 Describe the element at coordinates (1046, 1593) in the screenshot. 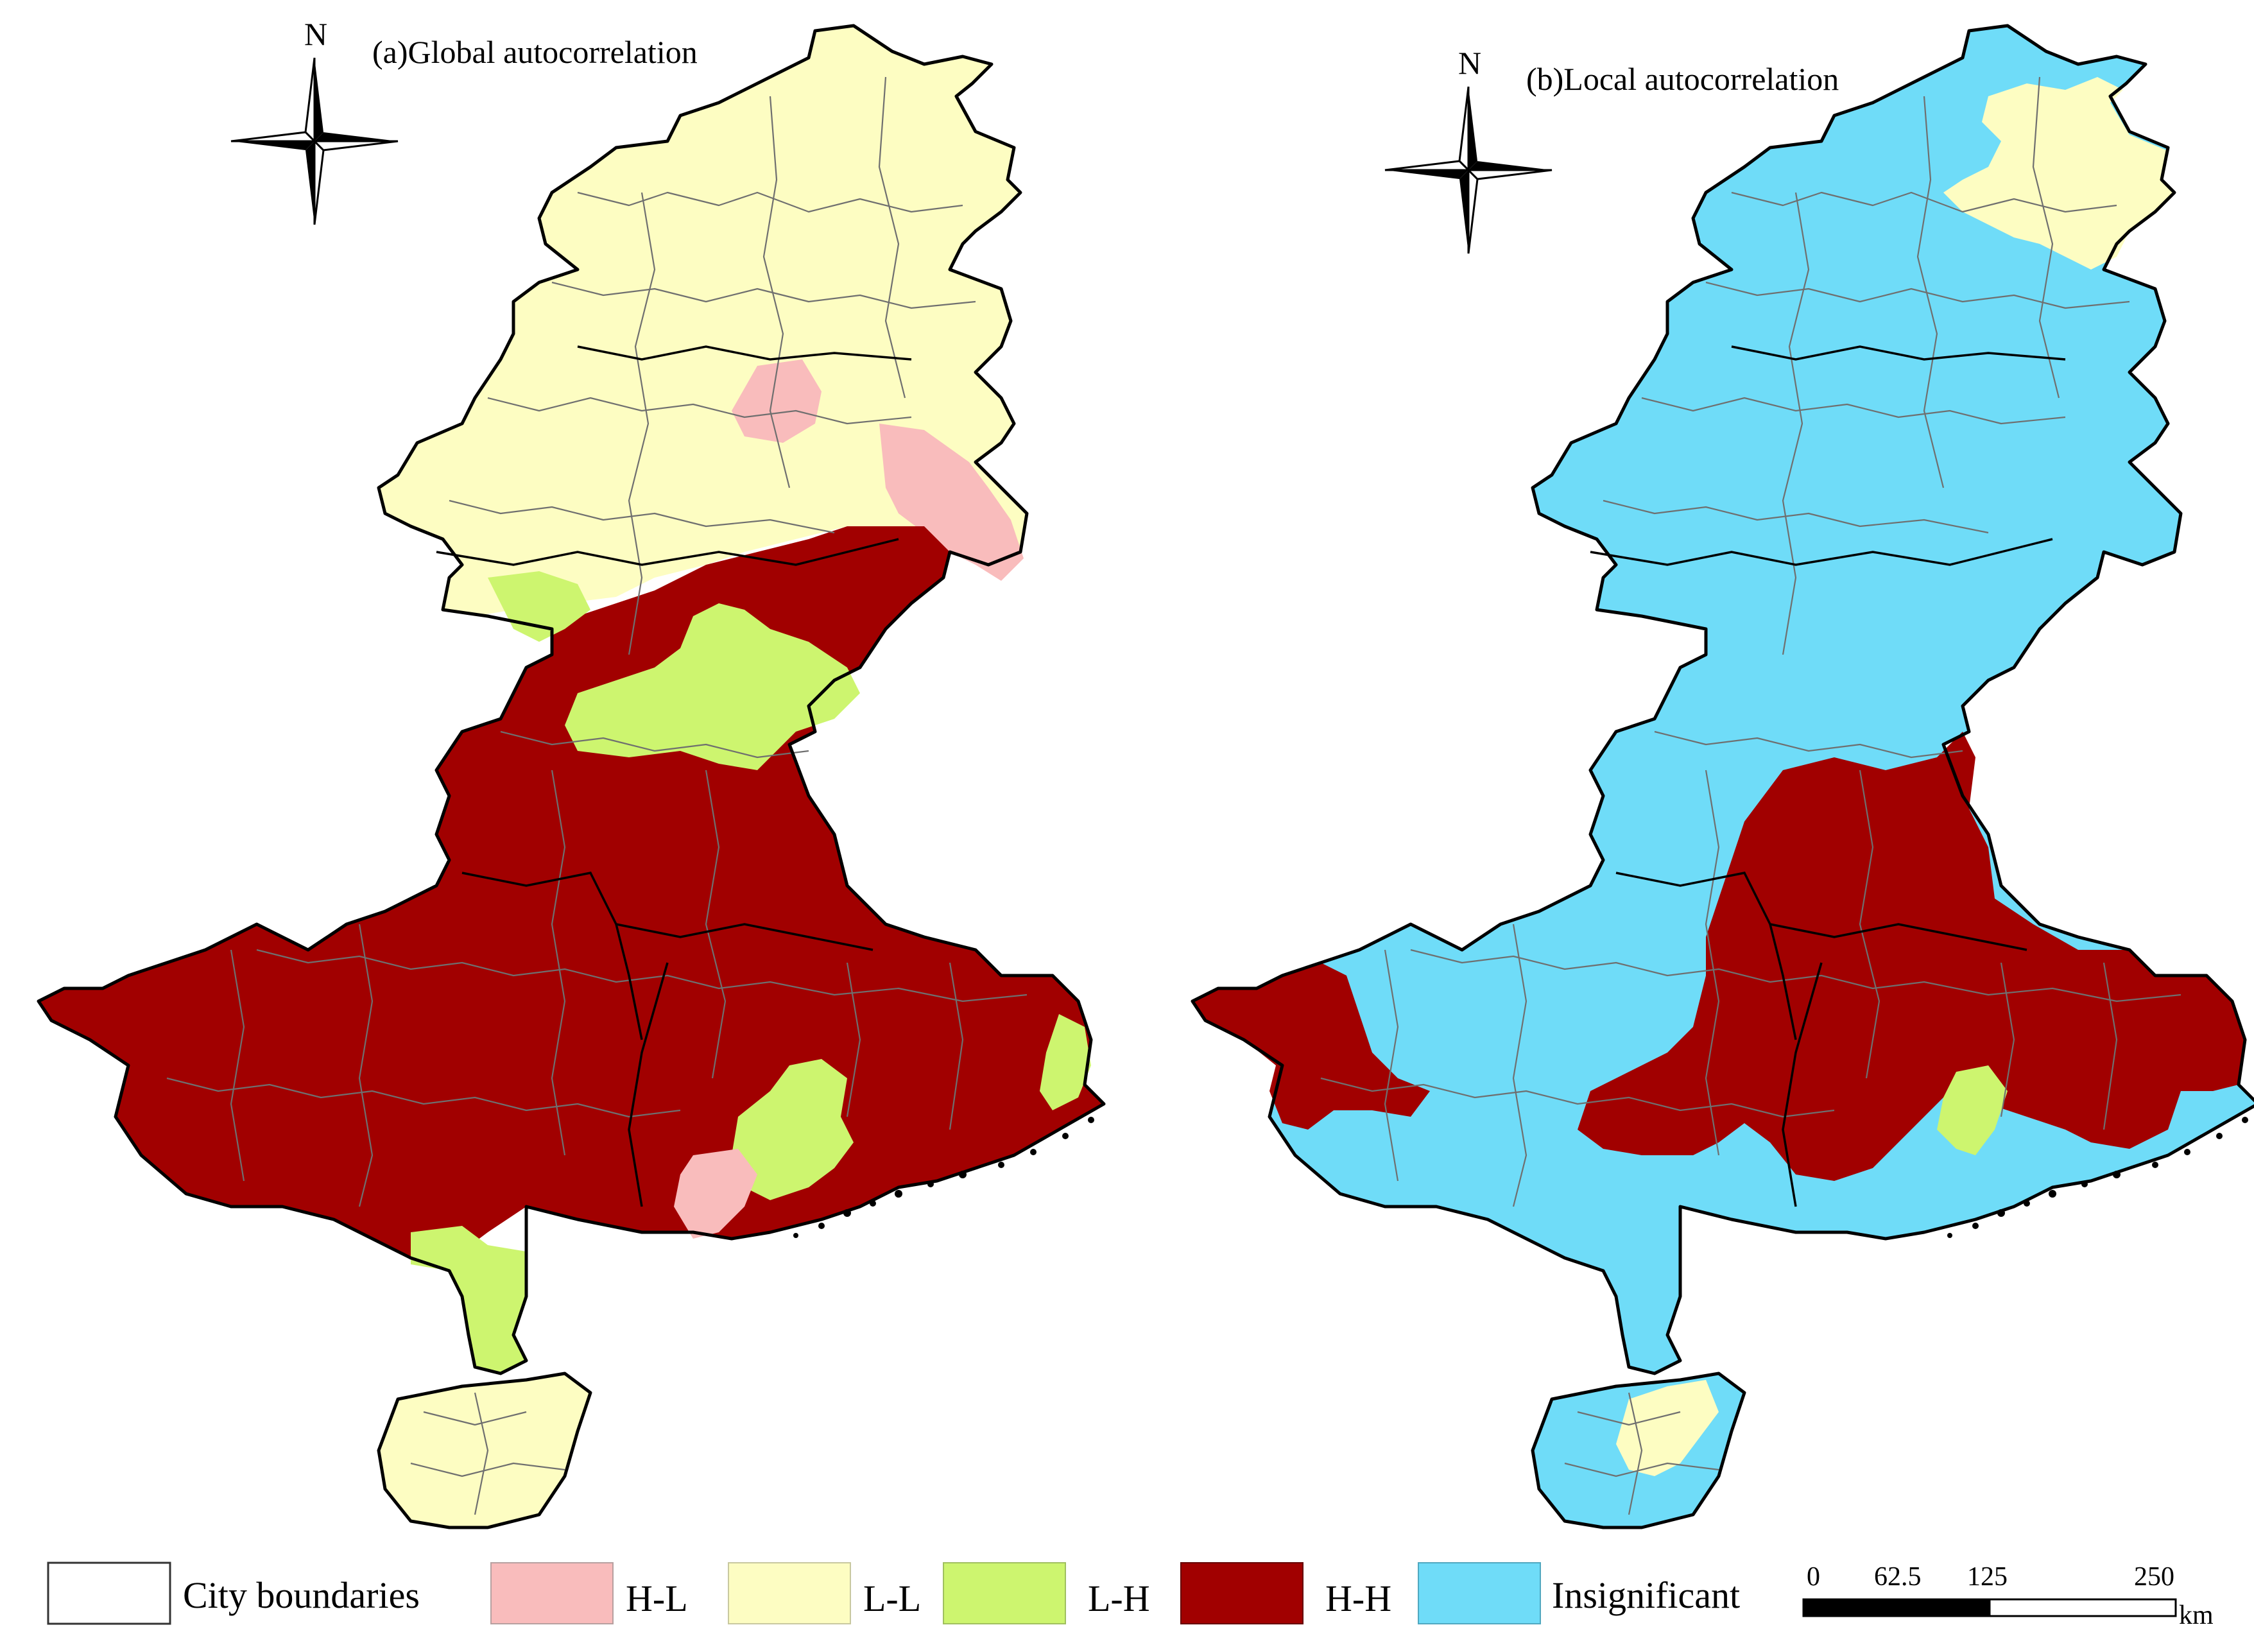

I see `legend-item-lh: L-H` at that location.